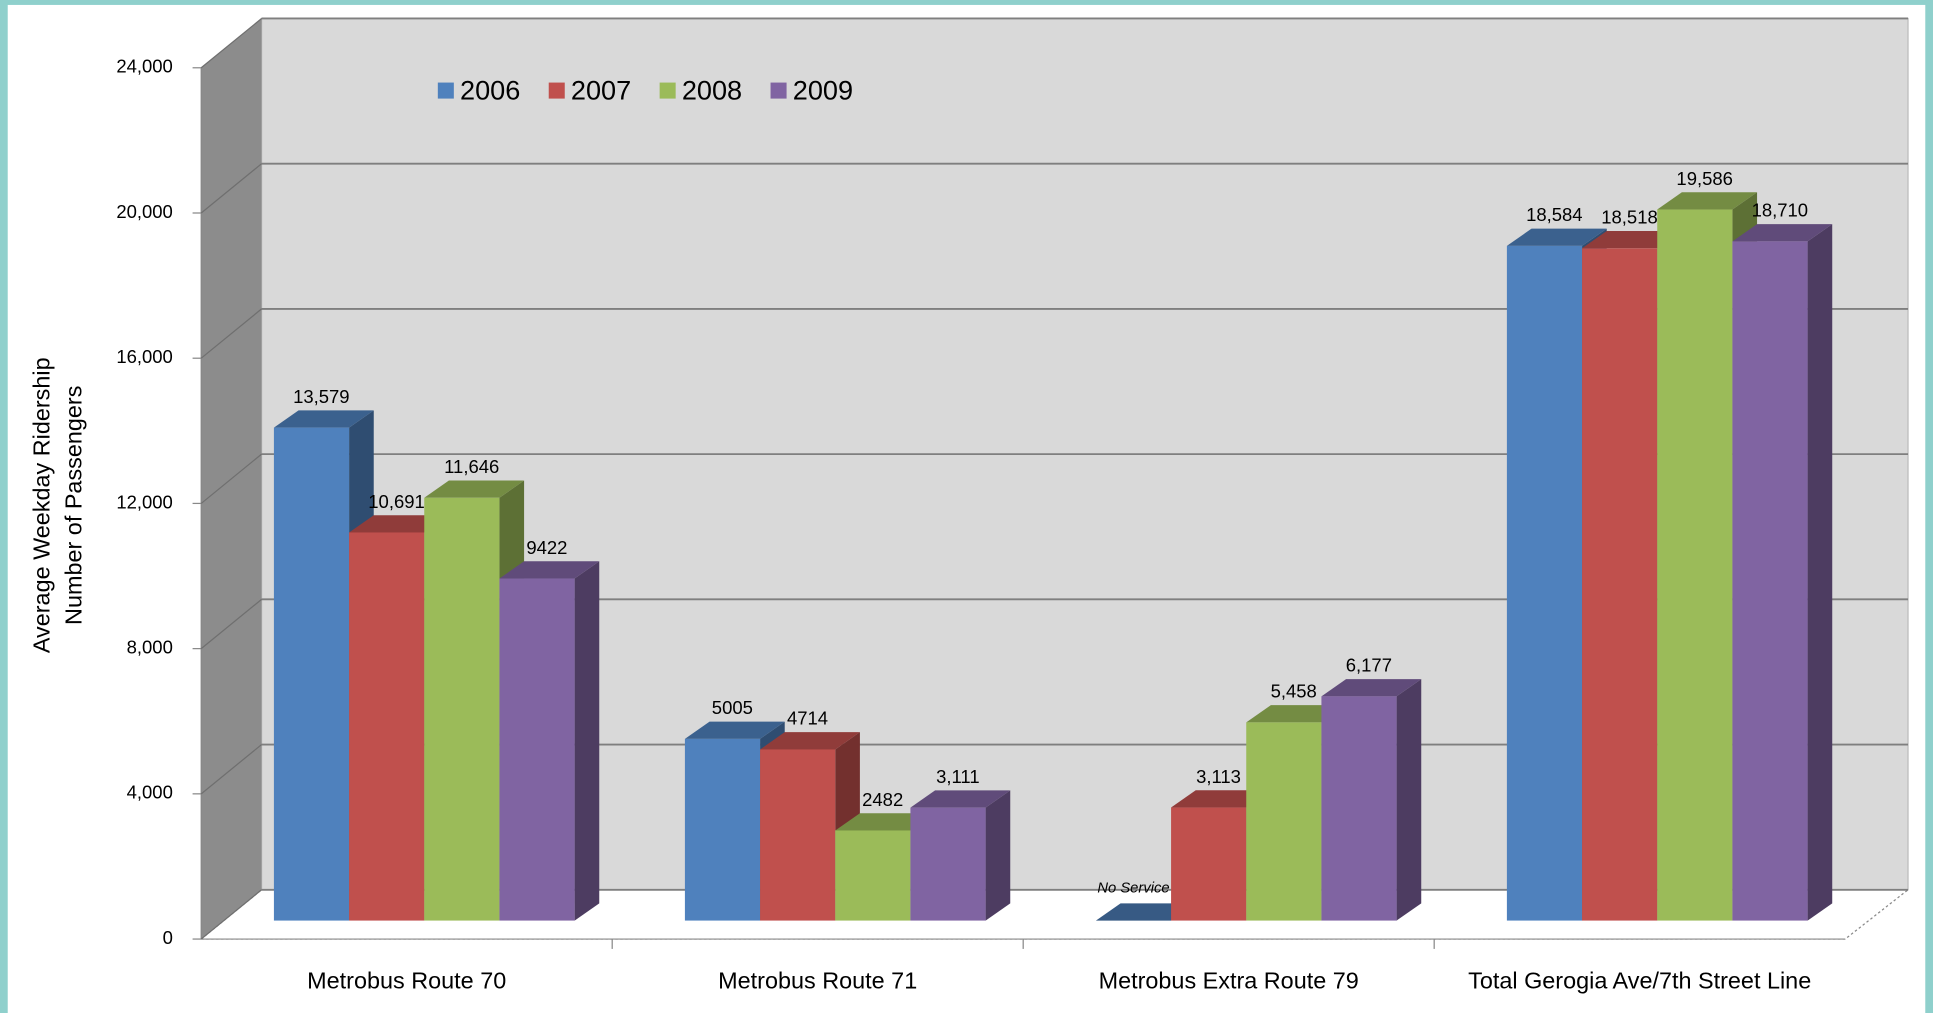 Image resolution: width=1933 pixels, height=1013 pixels. What do you see at coordinates (471, 466) in the screenshot?
I see `data-label: 11,646` at bounding box center [471, 466].